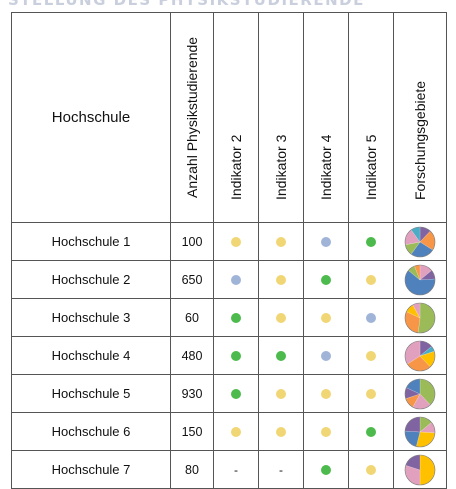  I want to click on table-row: Hochschule 5 930, so click(229, 393).